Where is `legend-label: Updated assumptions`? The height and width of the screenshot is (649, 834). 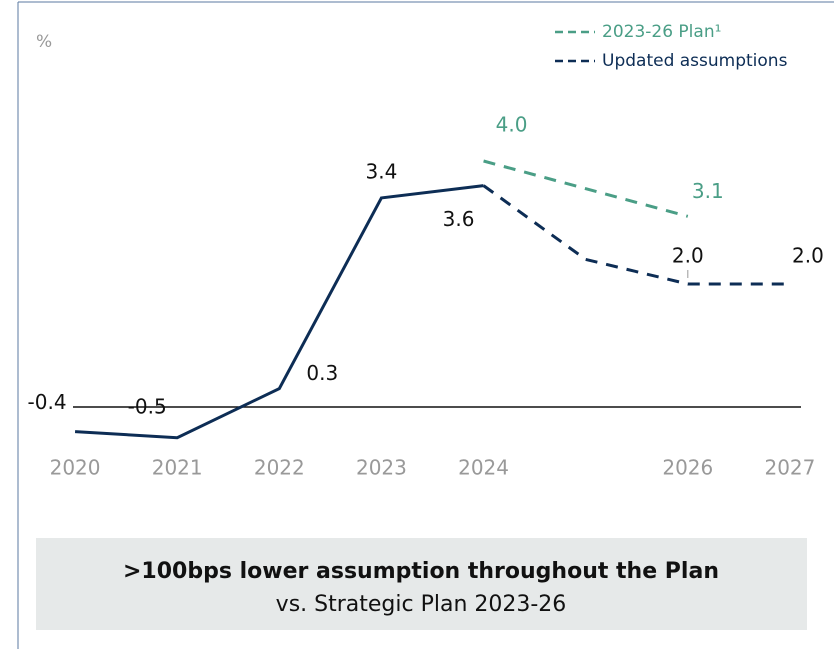 legend-label: Updated assumptions is located at coordinates (695, 61).